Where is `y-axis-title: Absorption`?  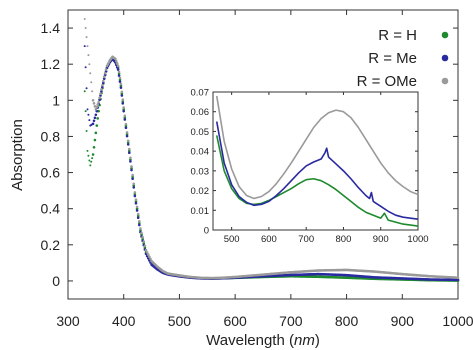
y-axis-title: Absorption is located at coordinates (17, 155).